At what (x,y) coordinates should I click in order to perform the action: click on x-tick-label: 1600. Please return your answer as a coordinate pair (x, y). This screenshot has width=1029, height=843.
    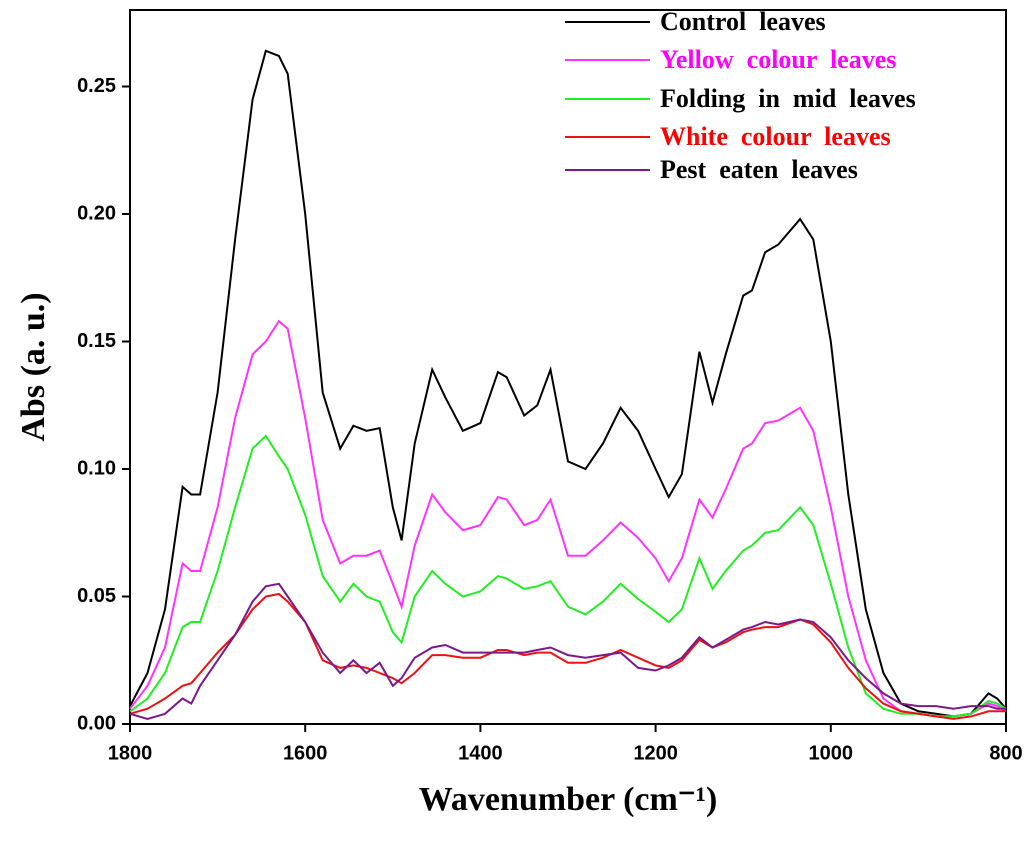
    Looking at the image, I should click on (305, 753).